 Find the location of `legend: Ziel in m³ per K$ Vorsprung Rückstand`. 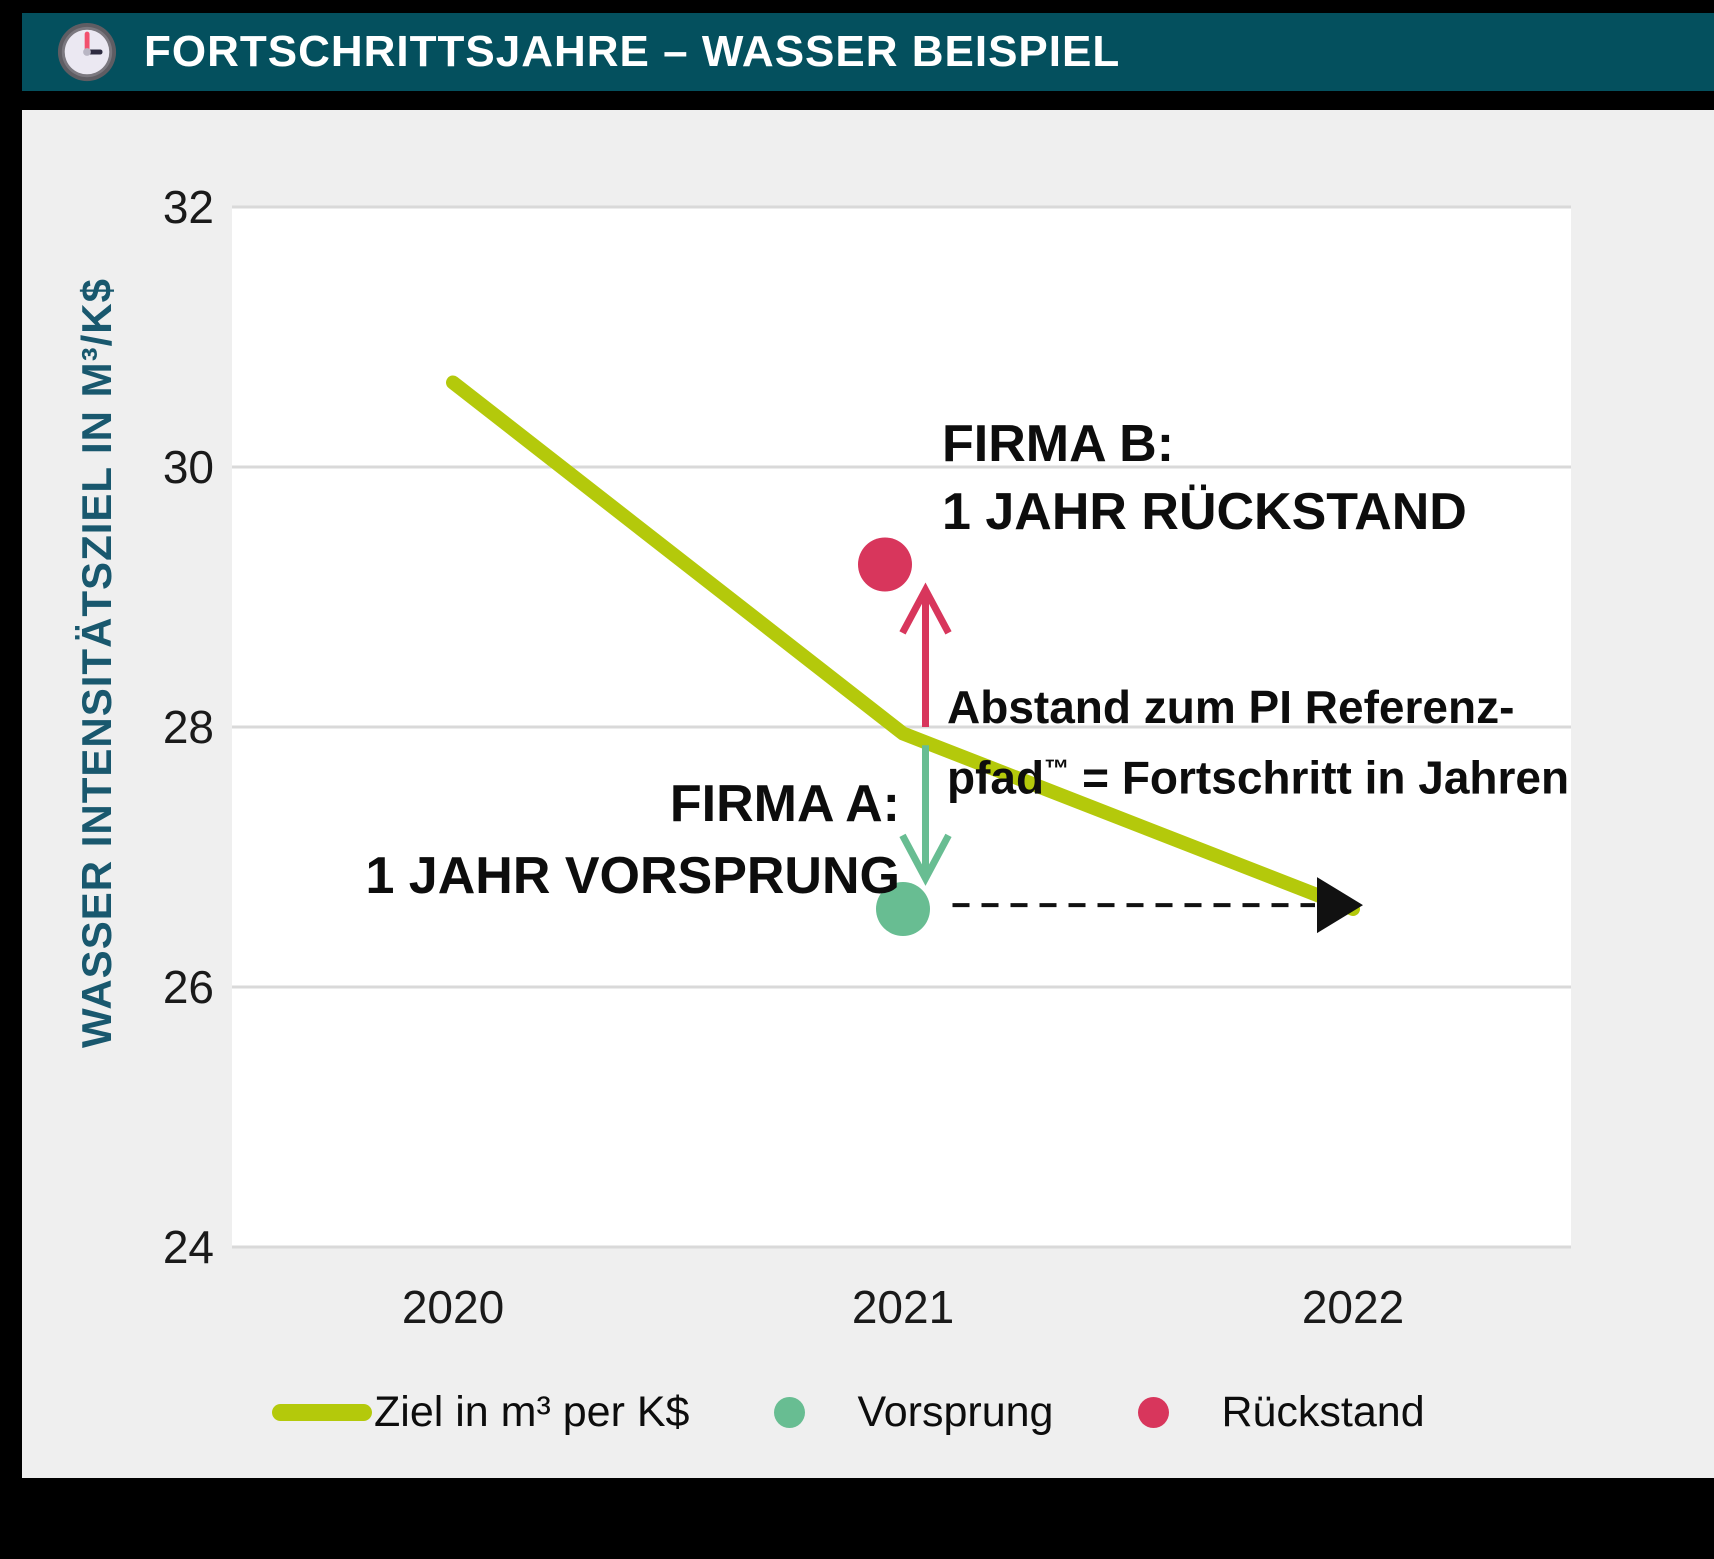

legend: Ziel in m³ per K$ Vorsprung Rückstand is located at coordinates (848, 1412).